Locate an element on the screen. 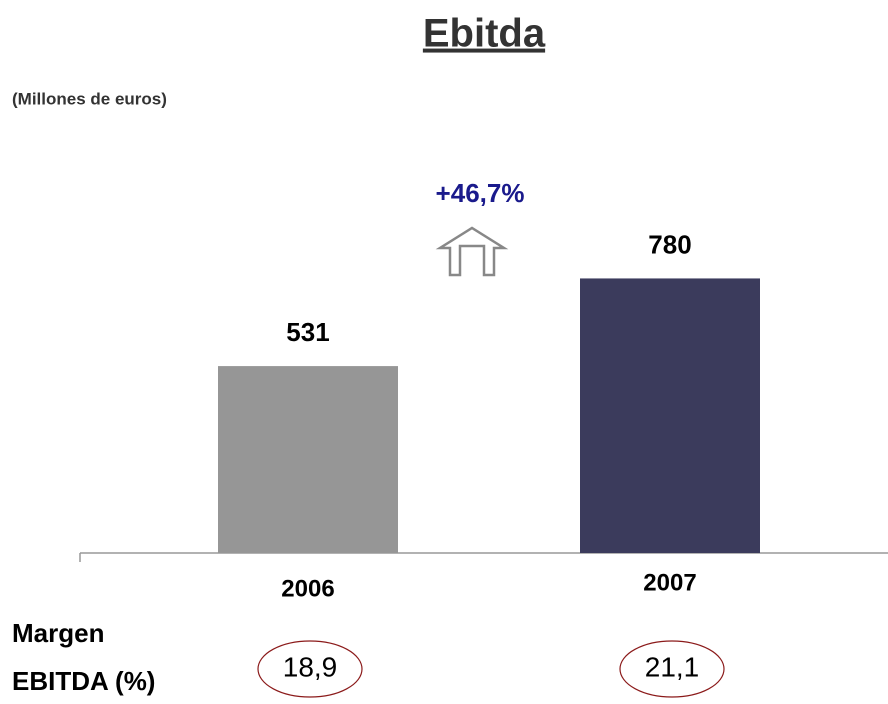 This screenshot has height=704, width=888. chart-subtitle: (Millones de euros) is located at coordinates (89, 98).